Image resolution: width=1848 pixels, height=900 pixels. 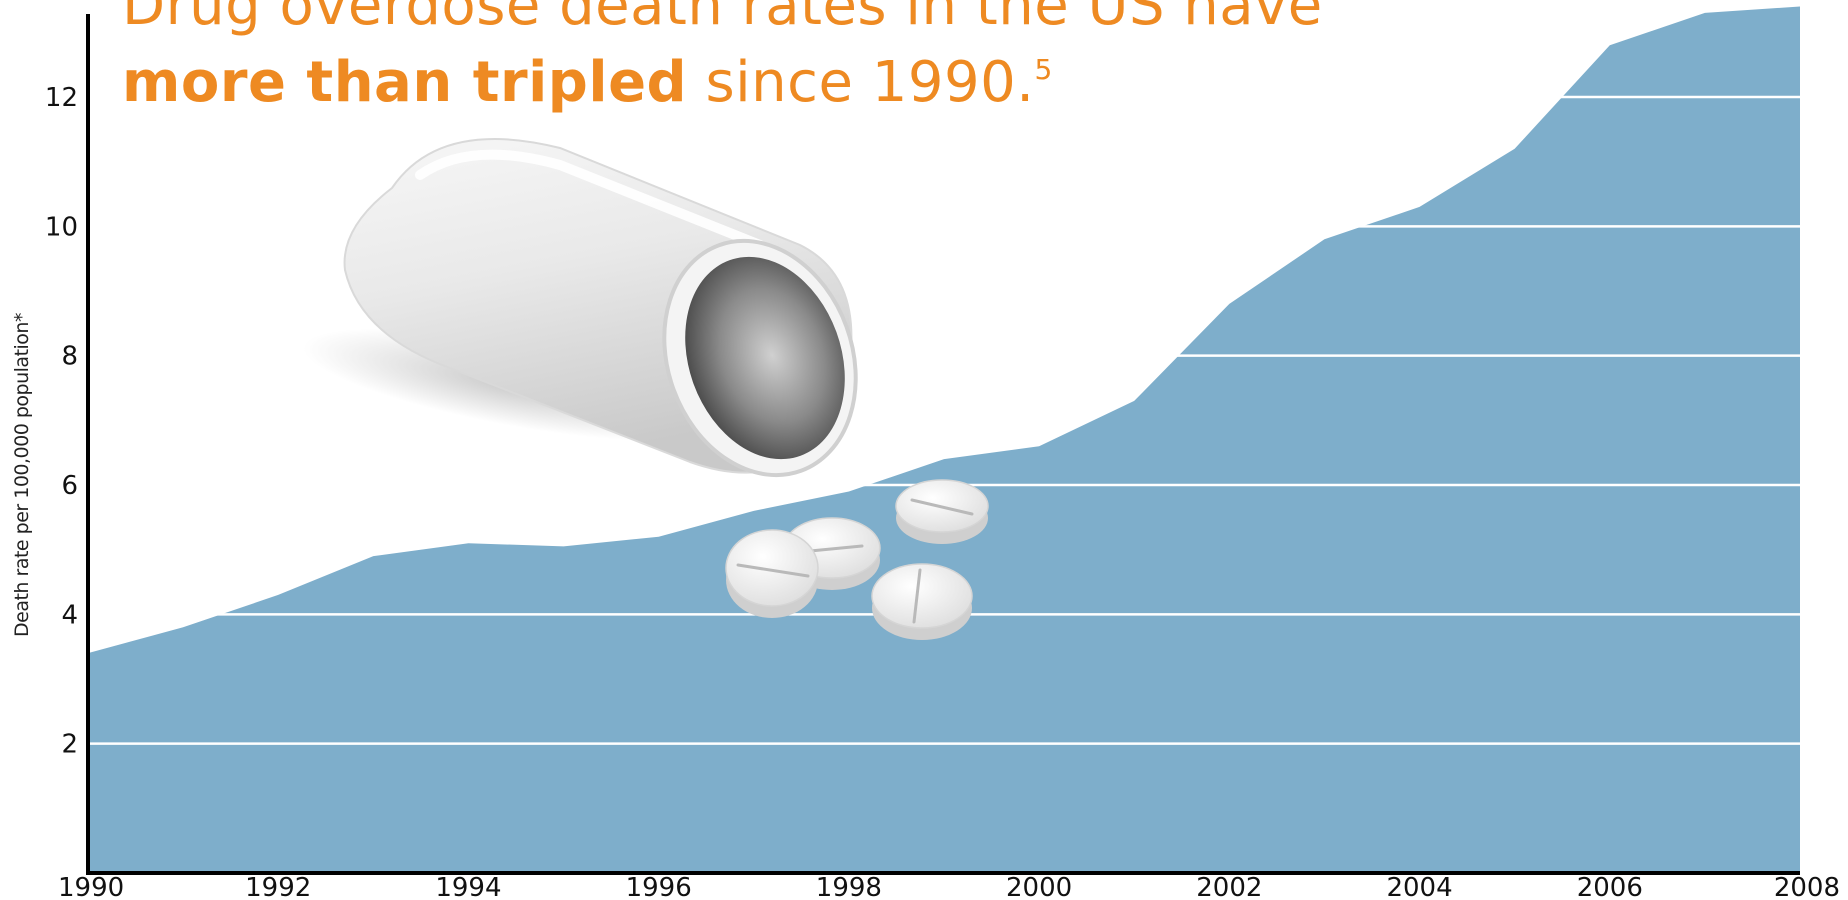 I want to click on title-line-2-rest: since 1990., so click(x=861, y=82).